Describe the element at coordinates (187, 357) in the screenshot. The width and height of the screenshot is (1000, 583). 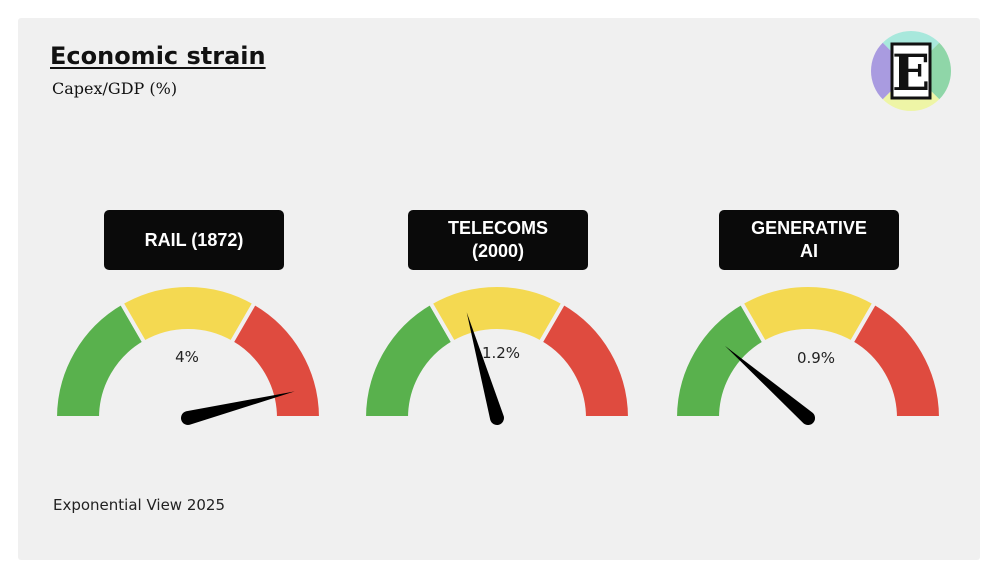
I see `gauge-rail-value-label: 4%` at that location.